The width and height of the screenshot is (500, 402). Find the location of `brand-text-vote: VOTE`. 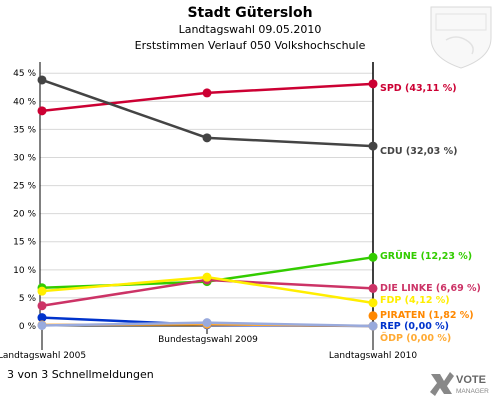

brand-text-vote: VOTE is located at coordinates (471, 380).